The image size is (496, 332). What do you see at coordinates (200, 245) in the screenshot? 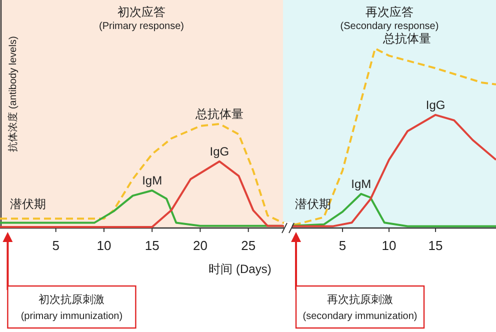
I see `x-tick-label: 20` at bounding box center [200, 245].